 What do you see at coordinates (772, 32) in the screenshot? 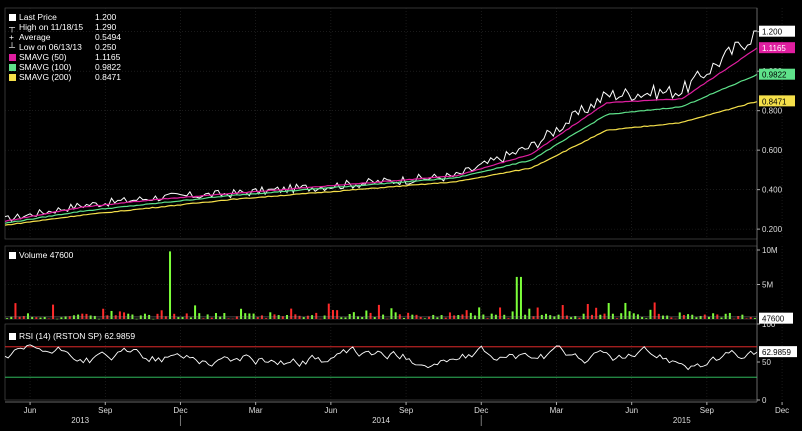
I see `price-value-tag-text: 1.200` at bounding box center [772, 32].